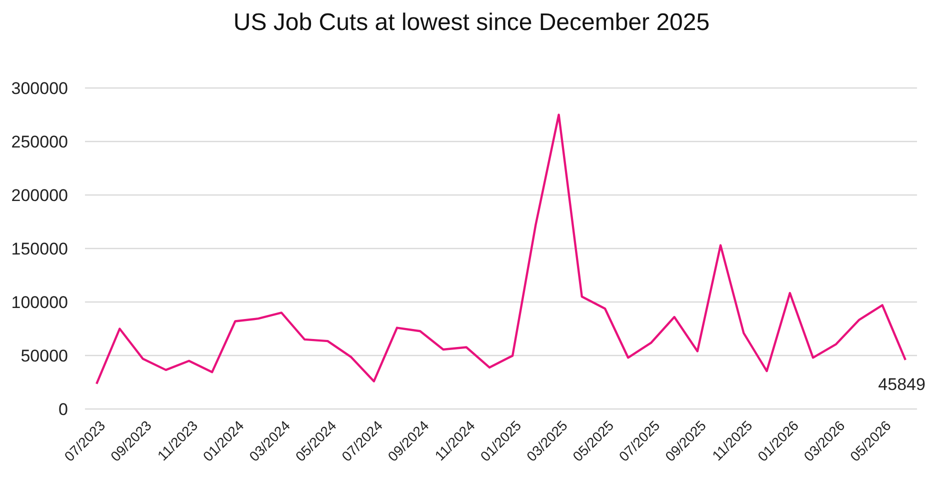 The height and width of the screenshot is (478, 943). Describe the element at coordinates (63, 409) in the screenshot. I see `y-tick-label: 0` at that location.